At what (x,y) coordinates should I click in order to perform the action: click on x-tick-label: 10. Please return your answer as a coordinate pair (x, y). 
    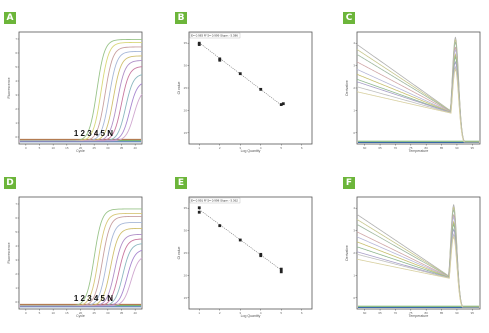
    Looking at the image, I should click on (53, 148).